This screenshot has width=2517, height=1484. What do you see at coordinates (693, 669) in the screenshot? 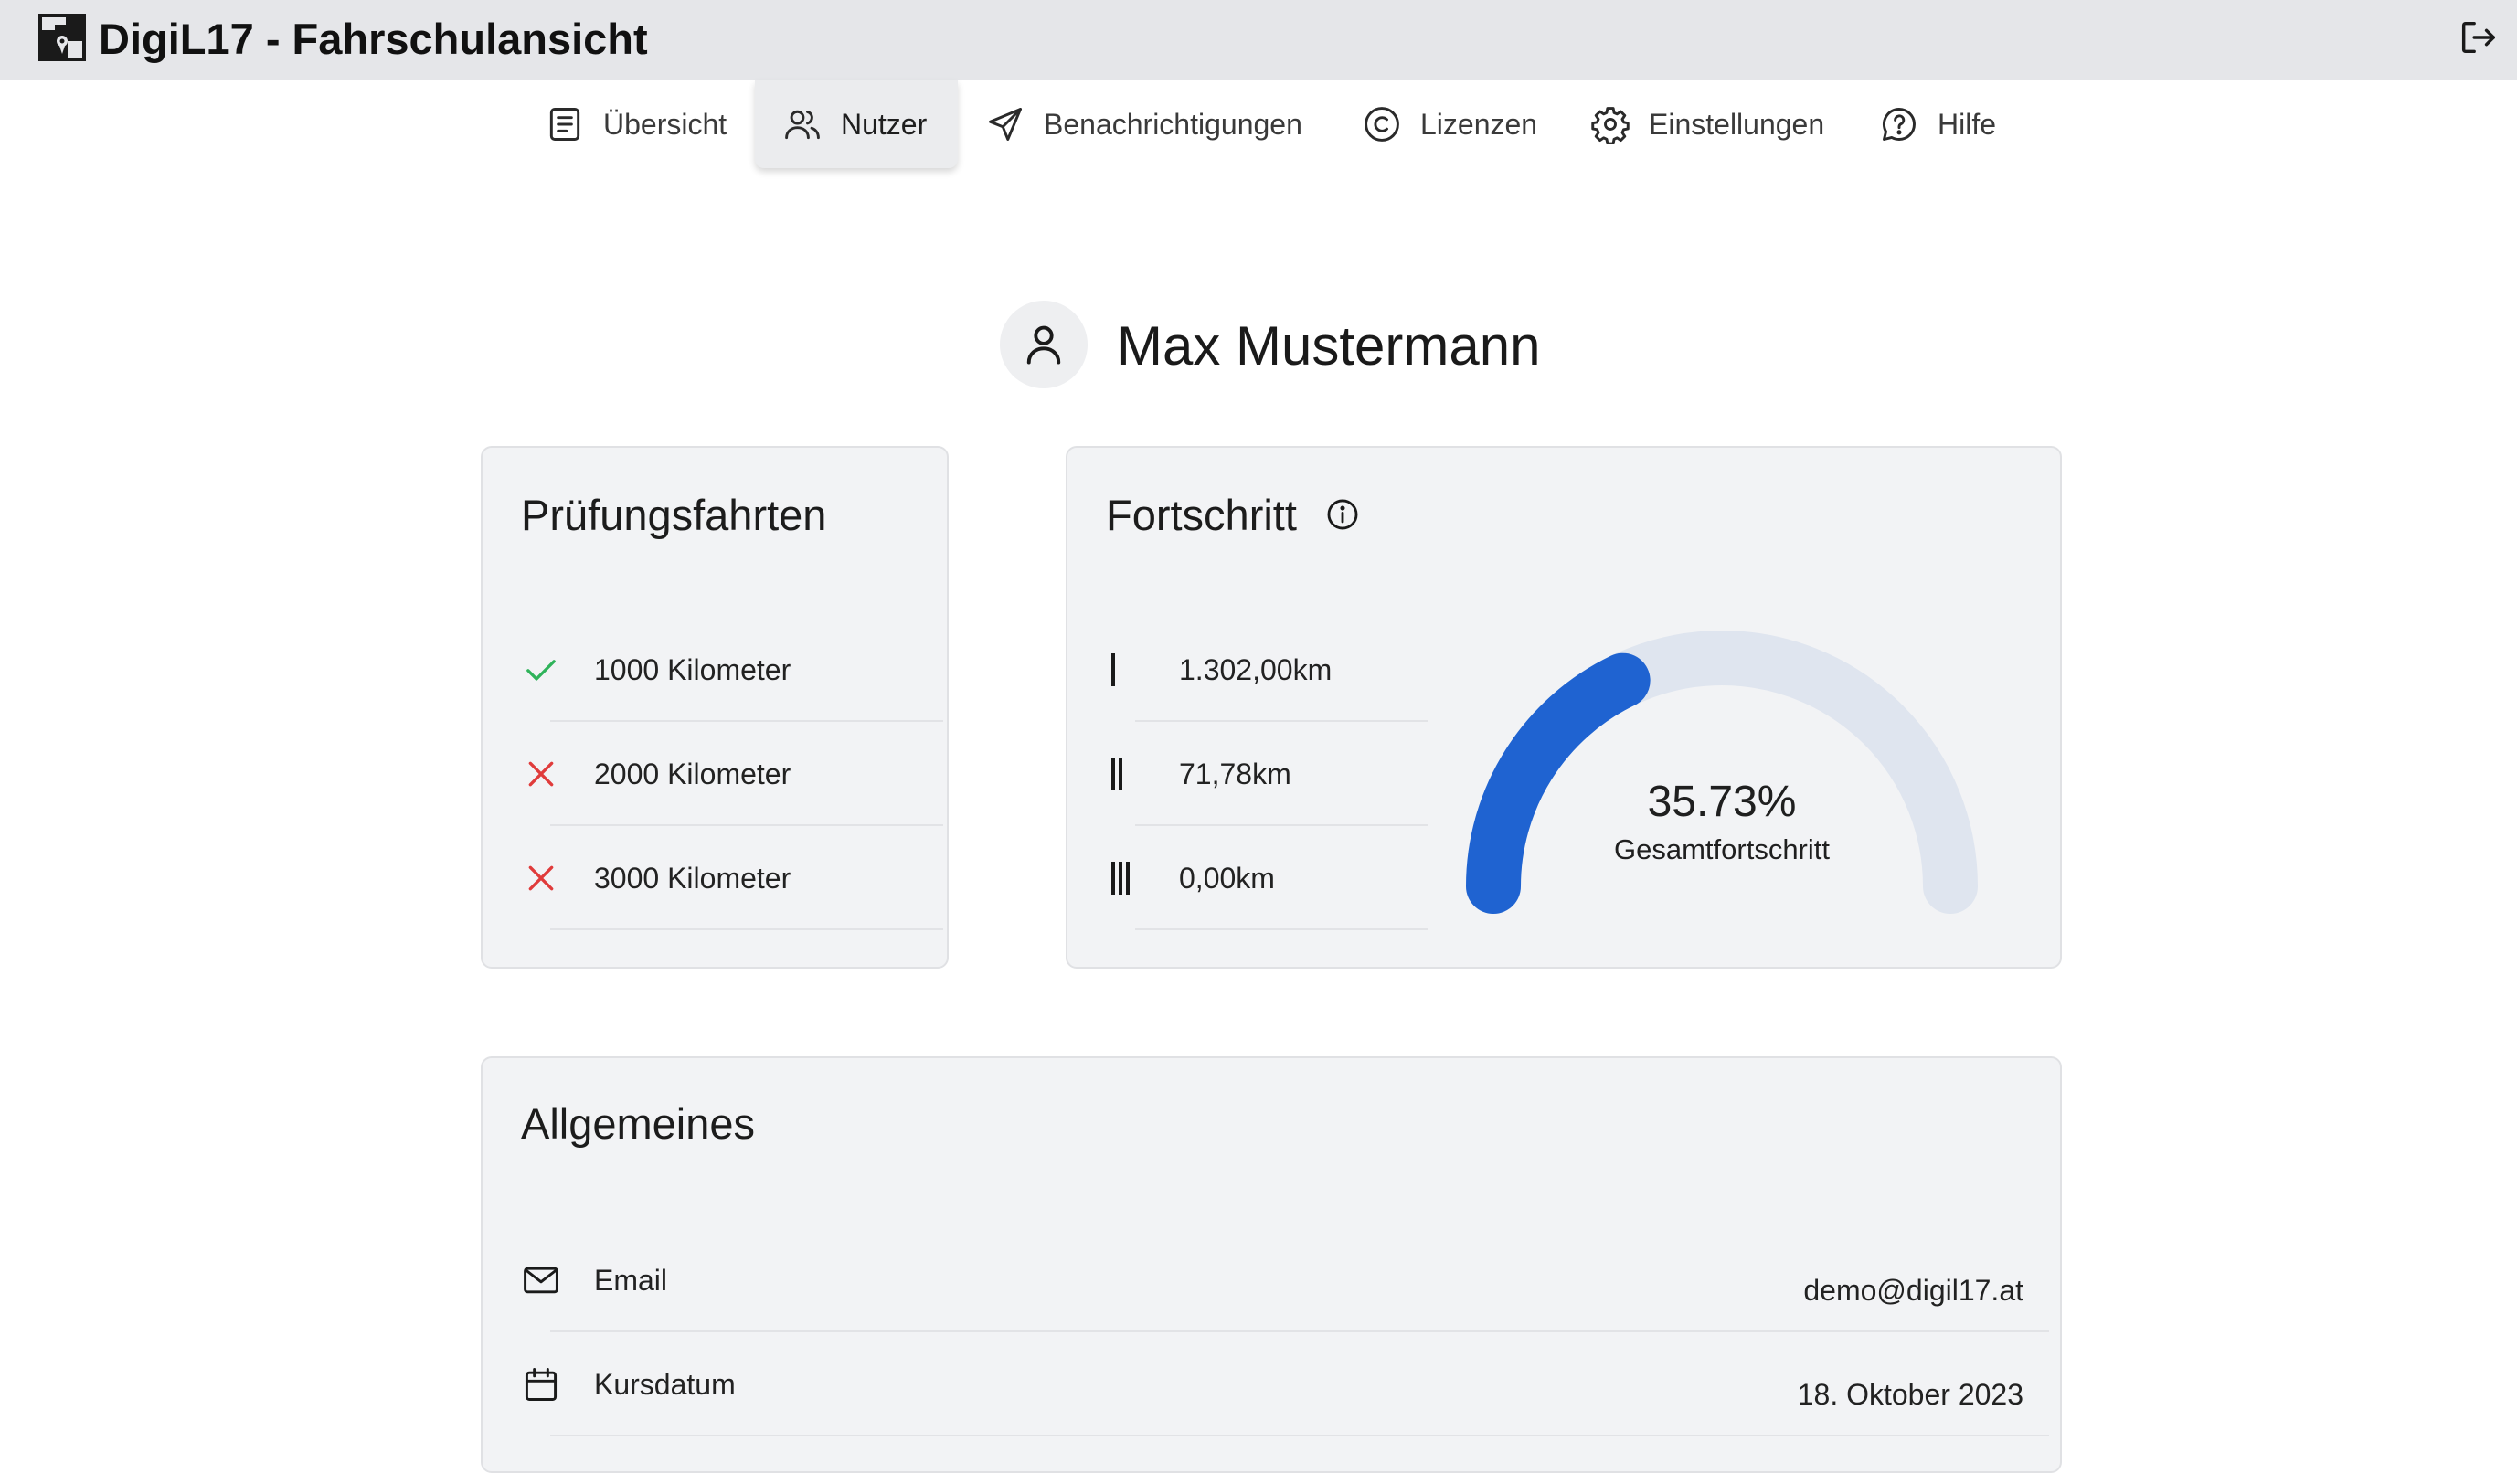
I see `list-item-label: 1000 Kilometer` at bounding box center [693, 669].